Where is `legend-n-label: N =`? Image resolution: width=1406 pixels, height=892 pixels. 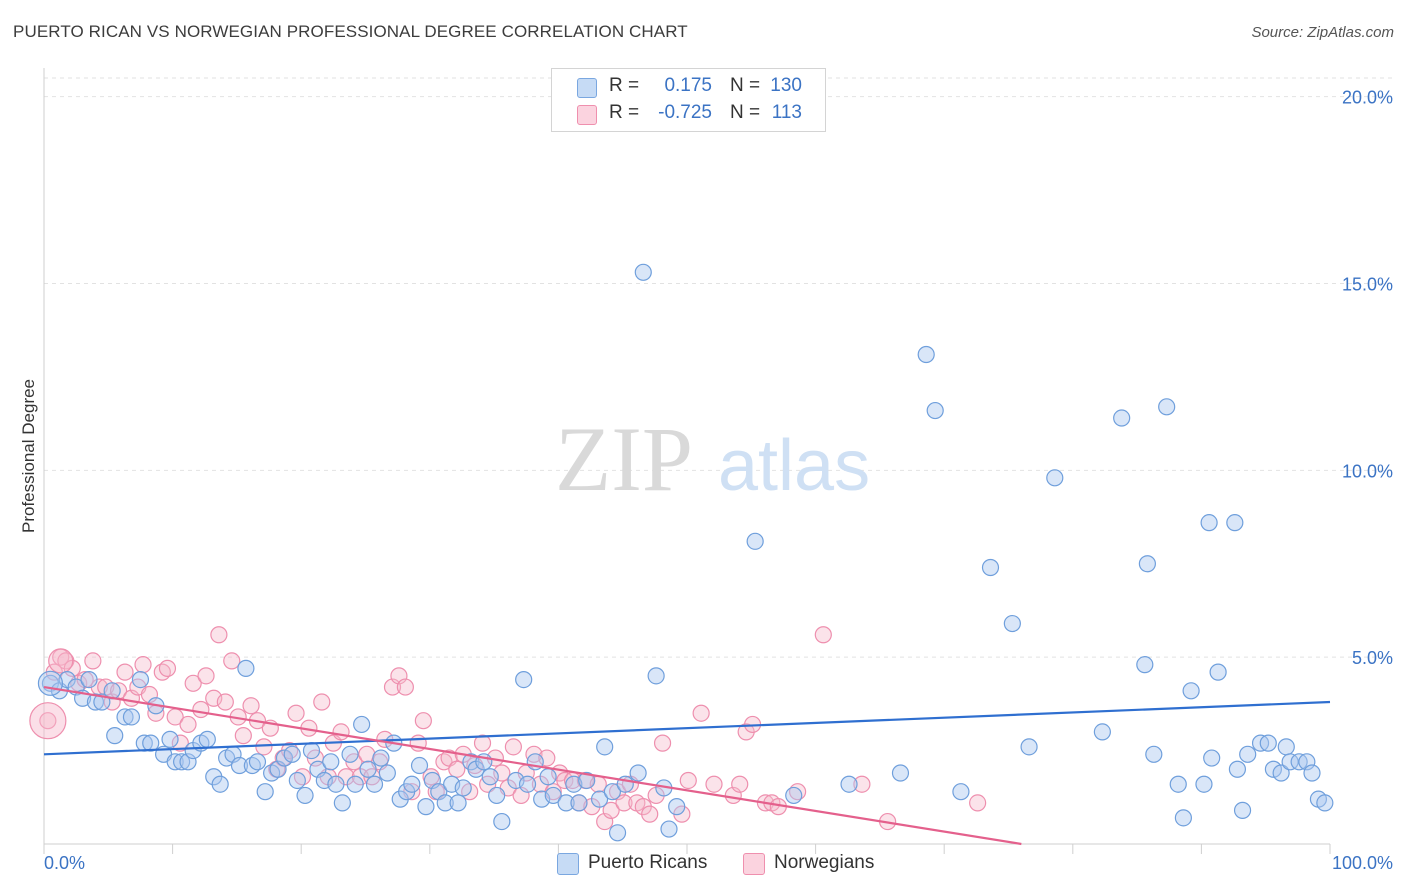
legend-n-label: N = is located at coordinates (745, 85).